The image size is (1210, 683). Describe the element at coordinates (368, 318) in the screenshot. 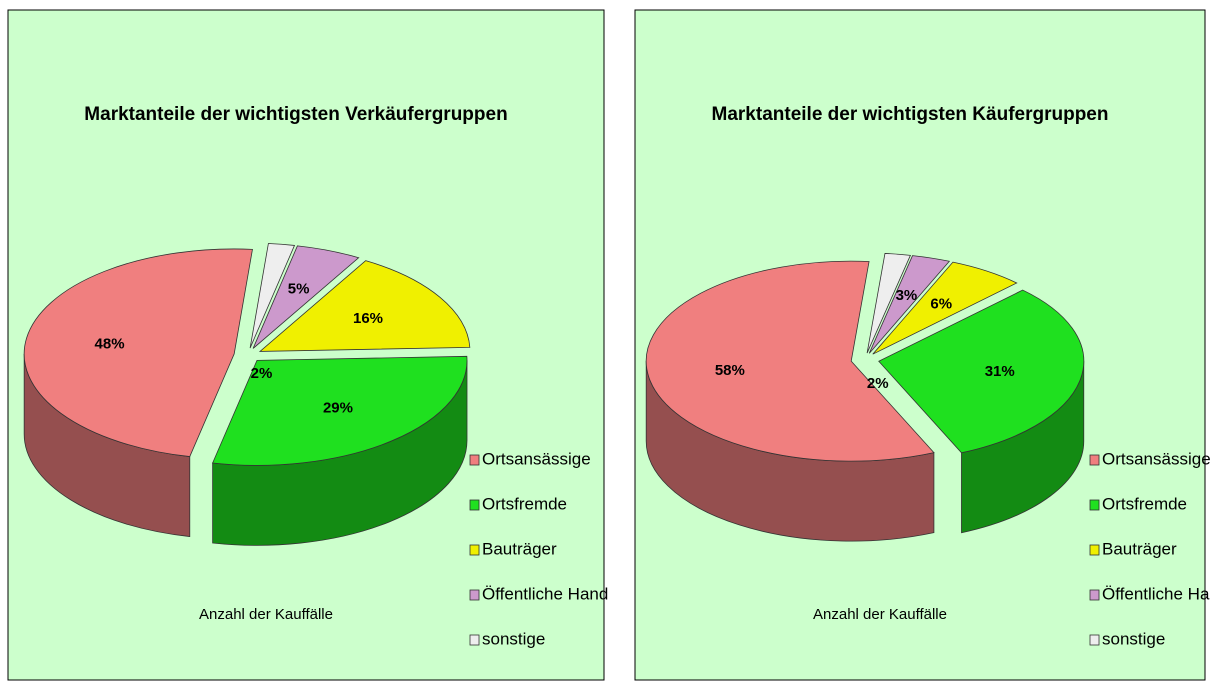

I see `data-label: 16%` at that location.